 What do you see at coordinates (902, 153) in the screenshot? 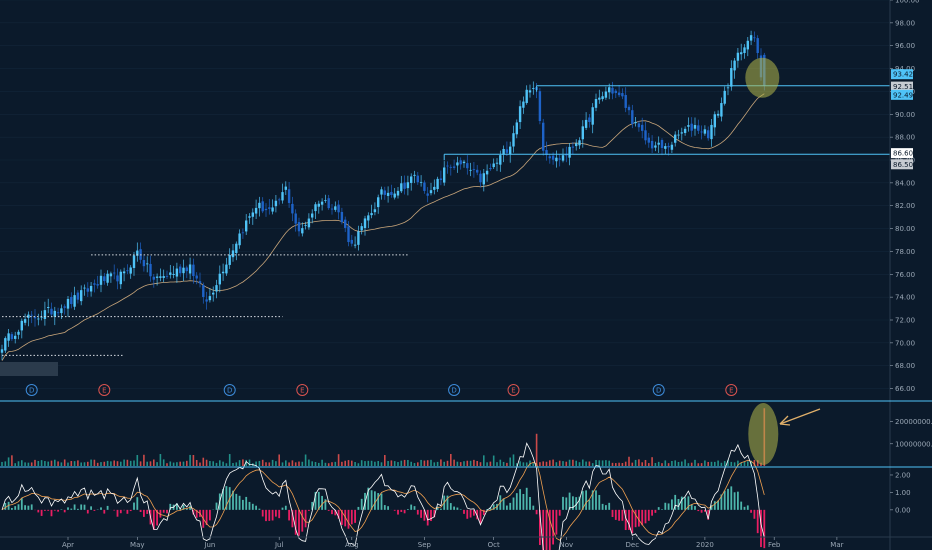
I see `price-tag: 86.60` at bounding box center [902, 153].